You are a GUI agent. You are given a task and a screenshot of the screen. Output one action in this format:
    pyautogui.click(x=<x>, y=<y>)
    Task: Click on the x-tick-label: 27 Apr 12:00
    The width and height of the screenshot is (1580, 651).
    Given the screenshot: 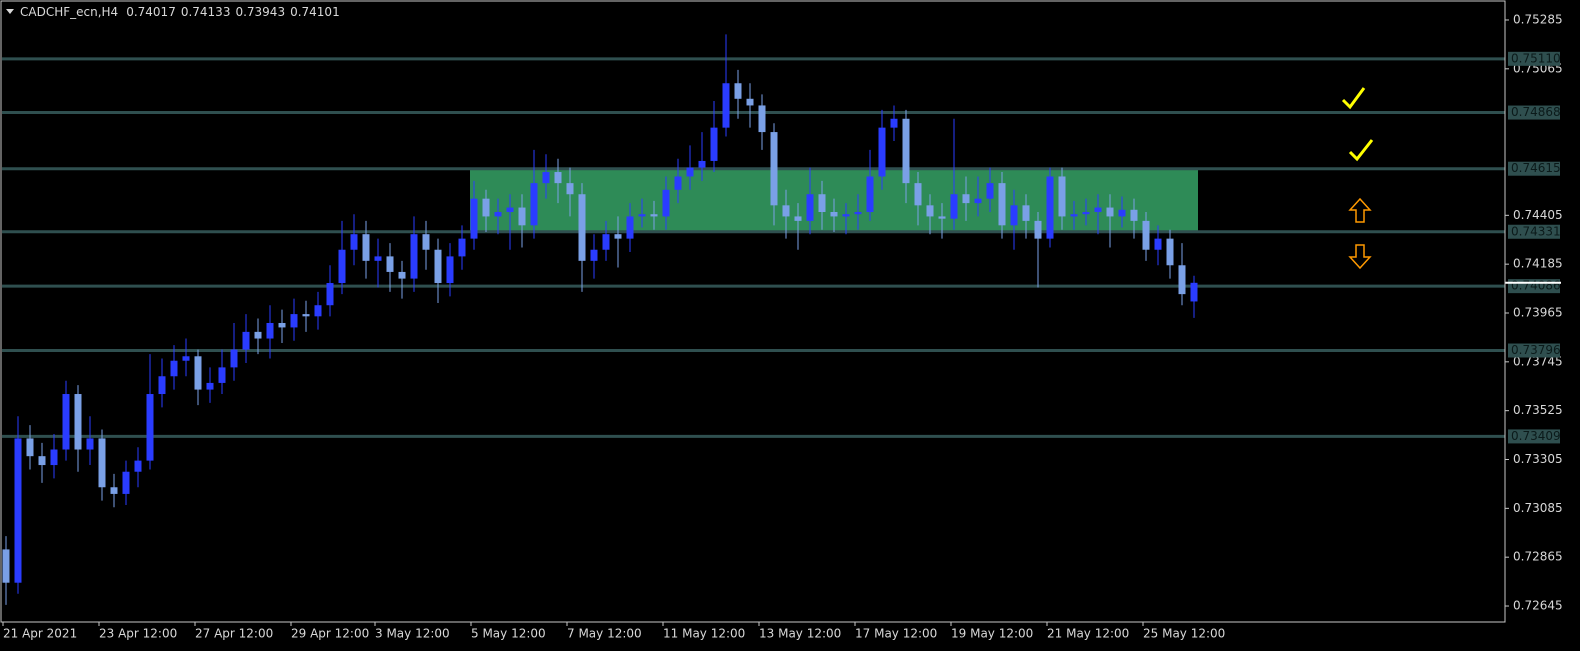 What is the action you would take?
    pyautogui.click(x=234, y=634)
    